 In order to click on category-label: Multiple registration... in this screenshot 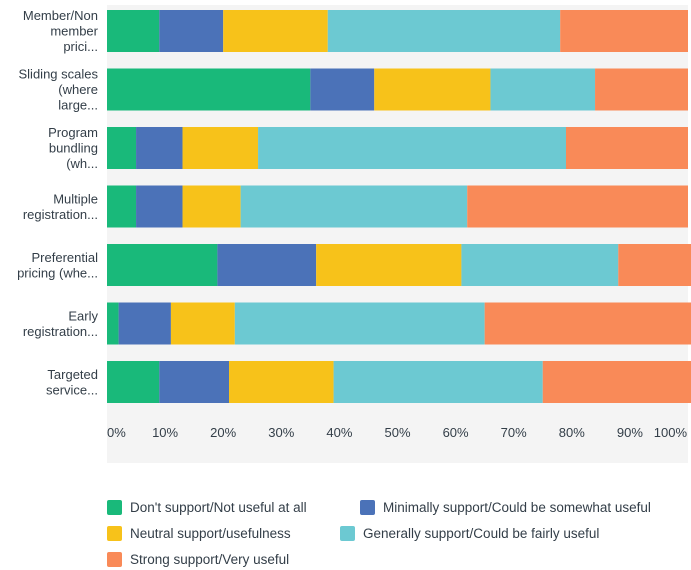, I will do `click(60, 206)`.